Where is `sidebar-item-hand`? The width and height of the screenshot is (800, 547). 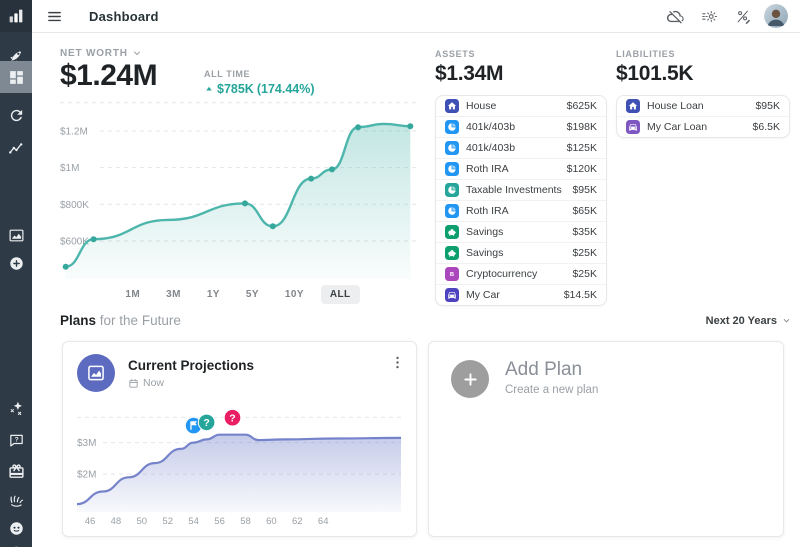 sidebar-item-hand is located at coordinates (16, 501).